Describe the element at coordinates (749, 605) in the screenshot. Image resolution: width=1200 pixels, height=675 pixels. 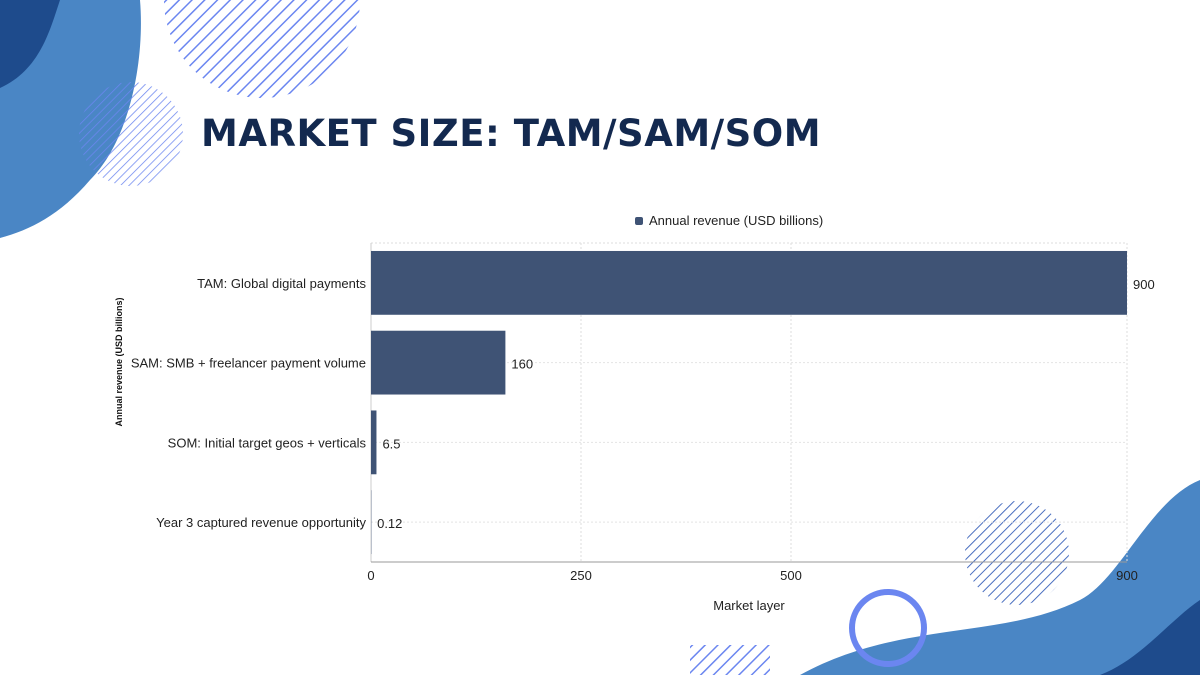
I see `x-axis-title: Market layer` at that location.